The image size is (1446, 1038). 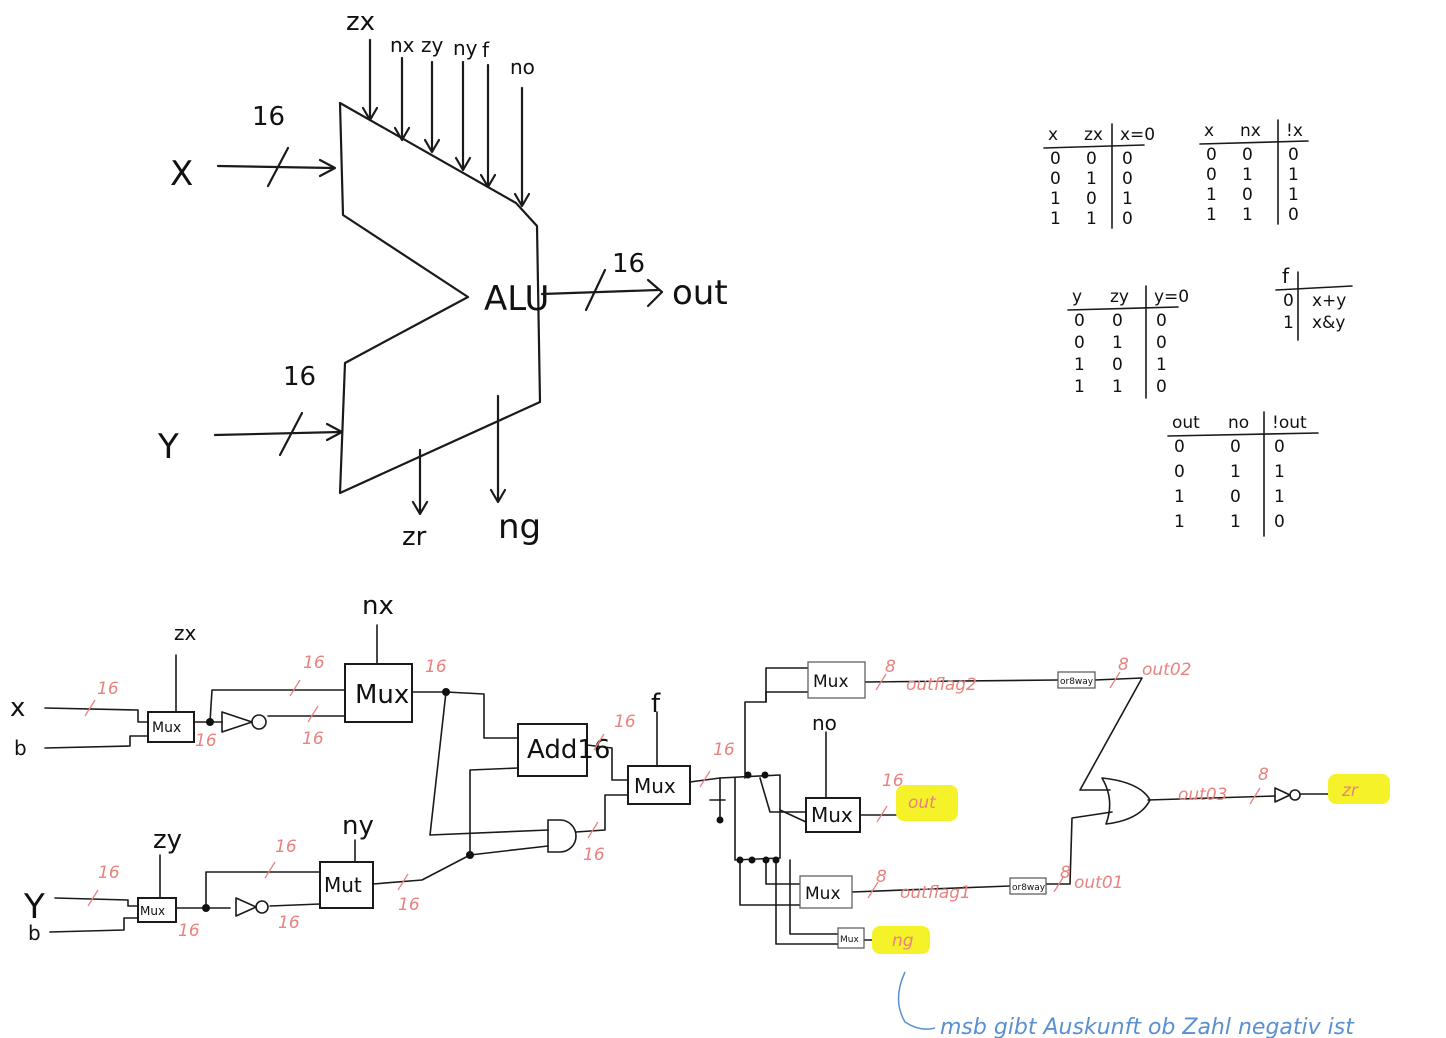 I want to click on alu-control-arrows, so click(x=446, y=123).